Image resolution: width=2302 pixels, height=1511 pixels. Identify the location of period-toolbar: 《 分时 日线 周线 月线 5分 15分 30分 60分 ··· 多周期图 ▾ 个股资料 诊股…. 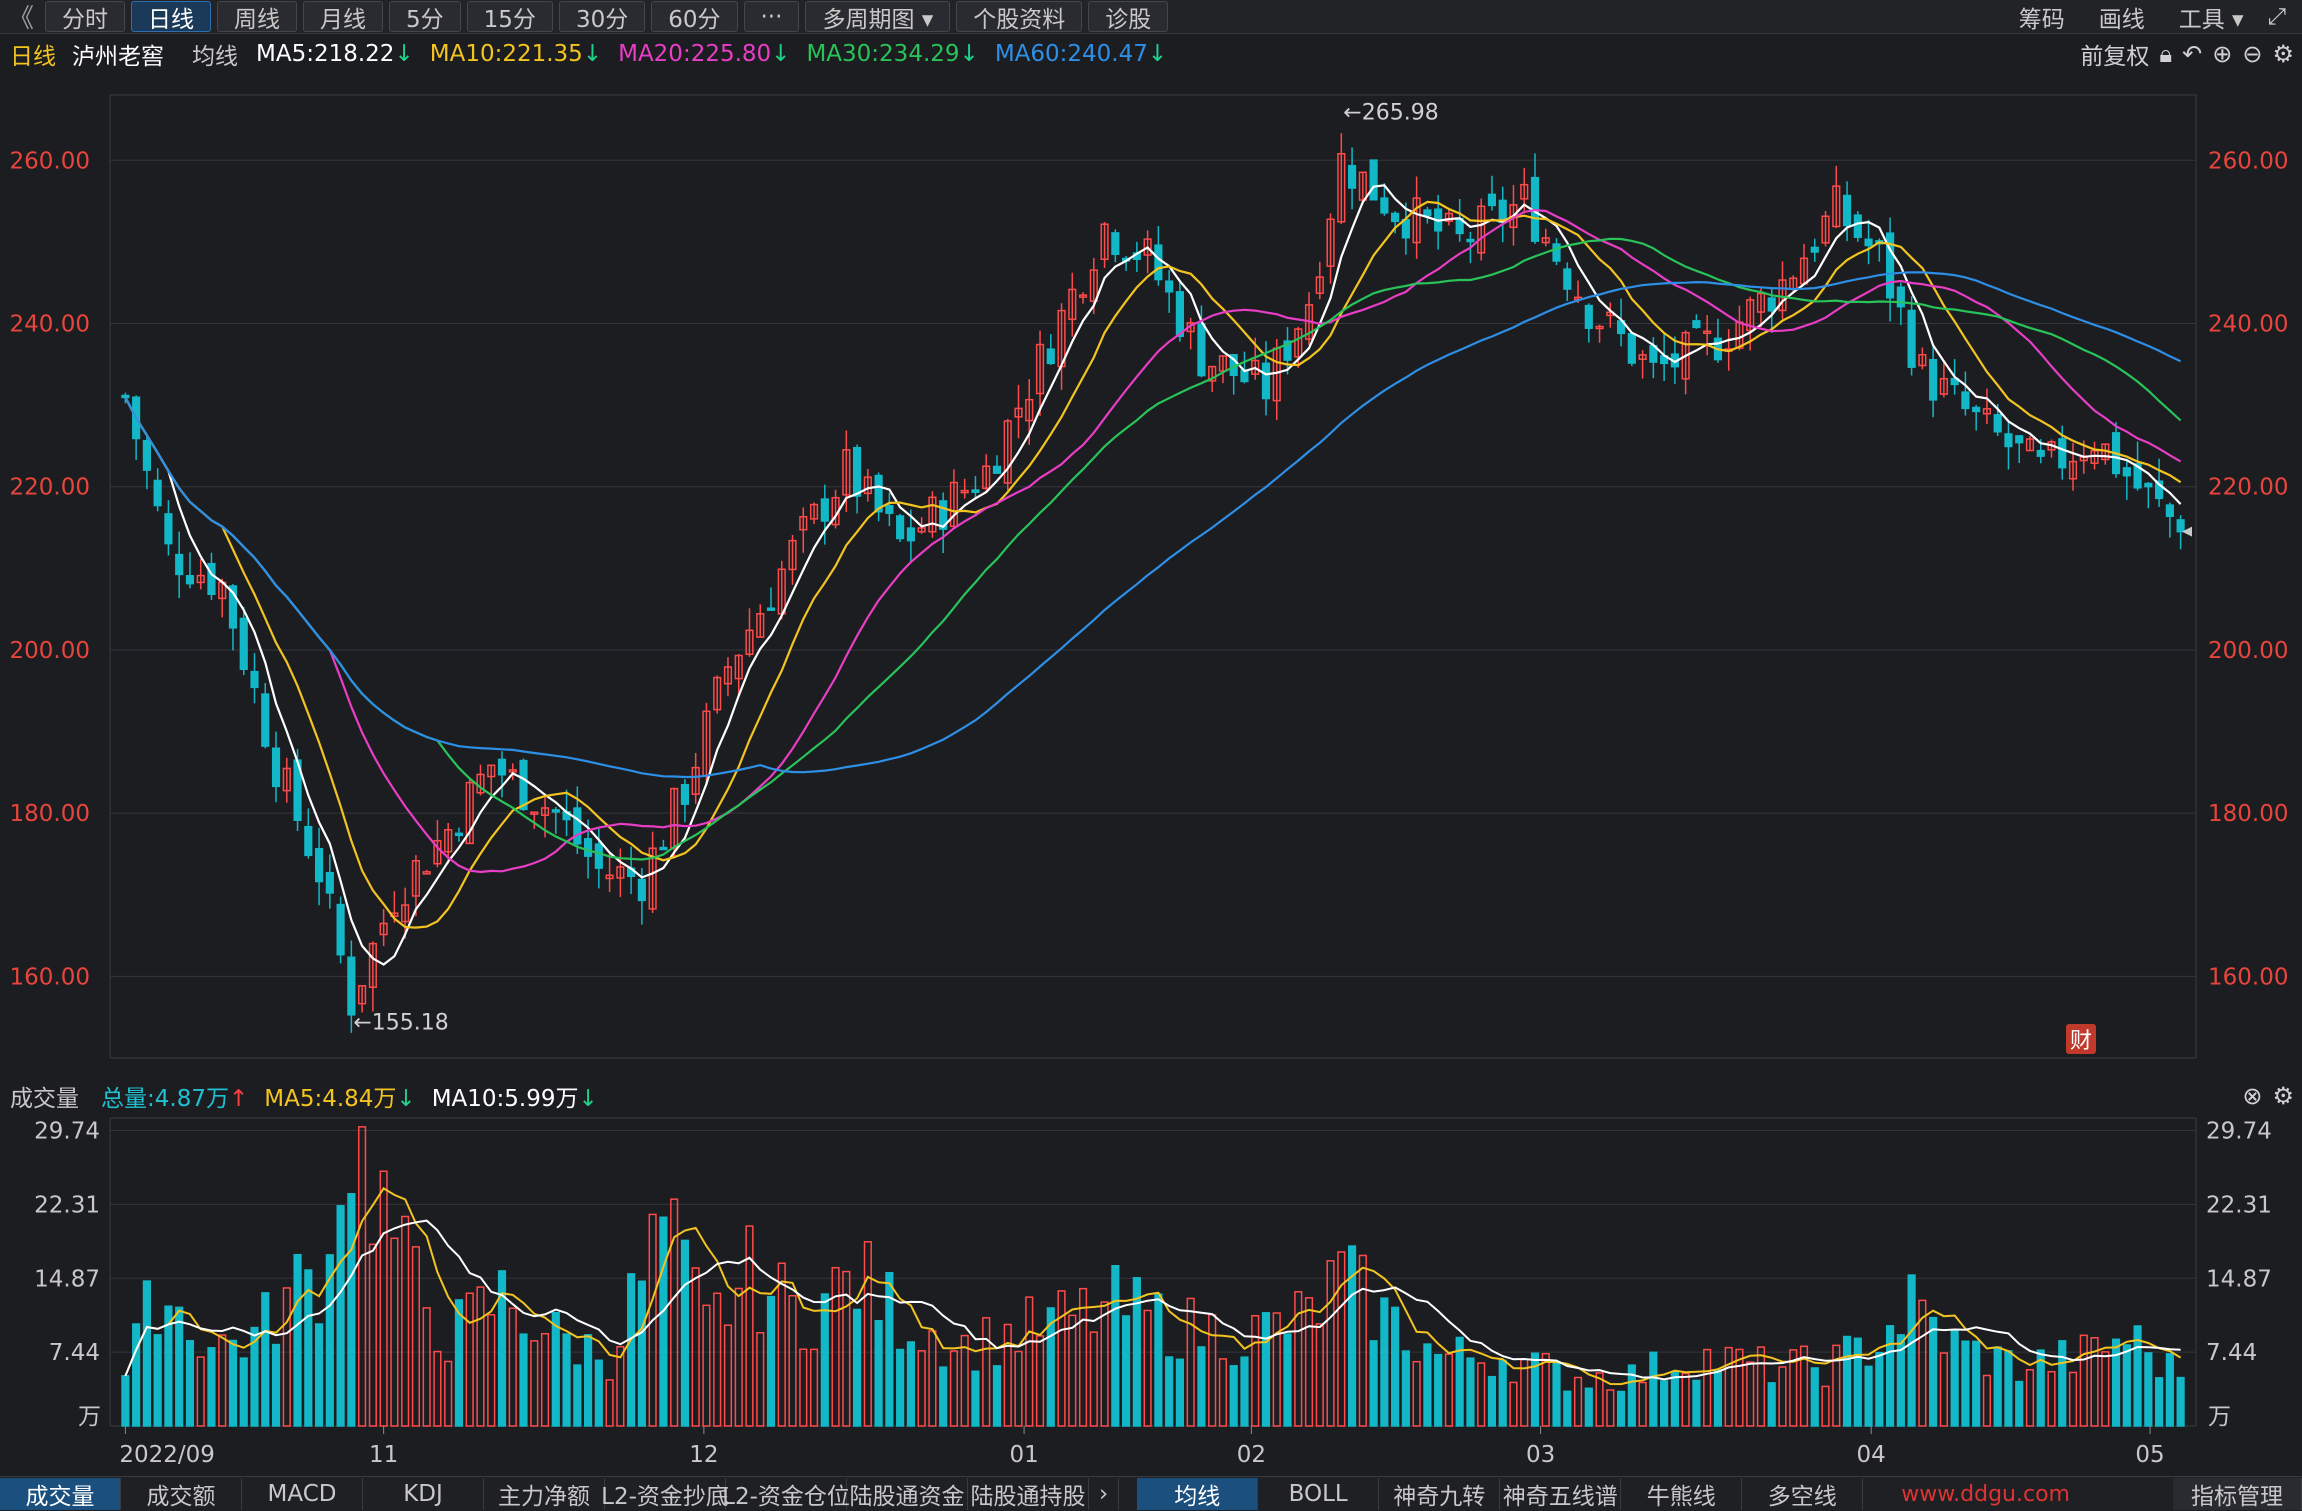
(1151, 17).